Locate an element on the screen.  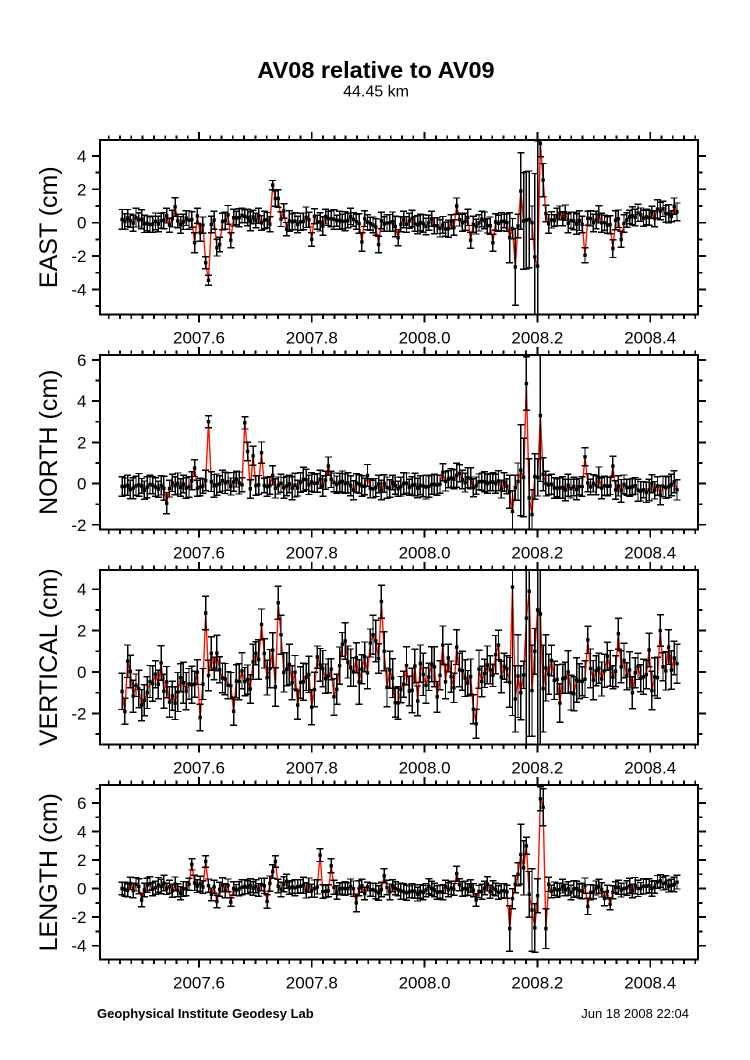
svg-text: 44.45 km is located at coordinates (376, 92).